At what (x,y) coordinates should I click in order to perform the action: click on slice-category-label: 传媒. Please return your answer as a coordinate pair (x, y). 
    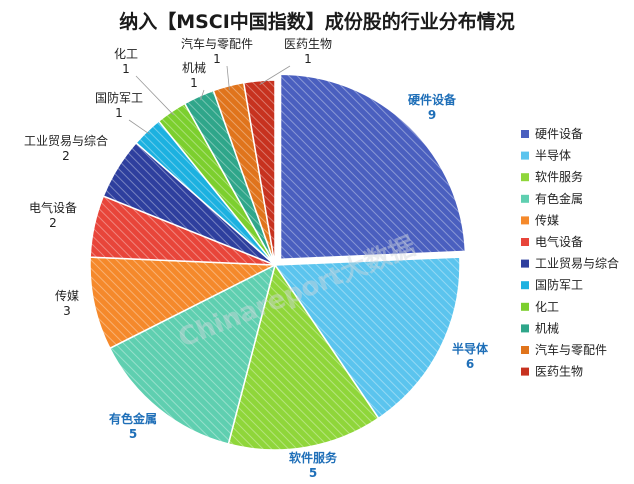
    Looking at the image, I should click on (67, 295).